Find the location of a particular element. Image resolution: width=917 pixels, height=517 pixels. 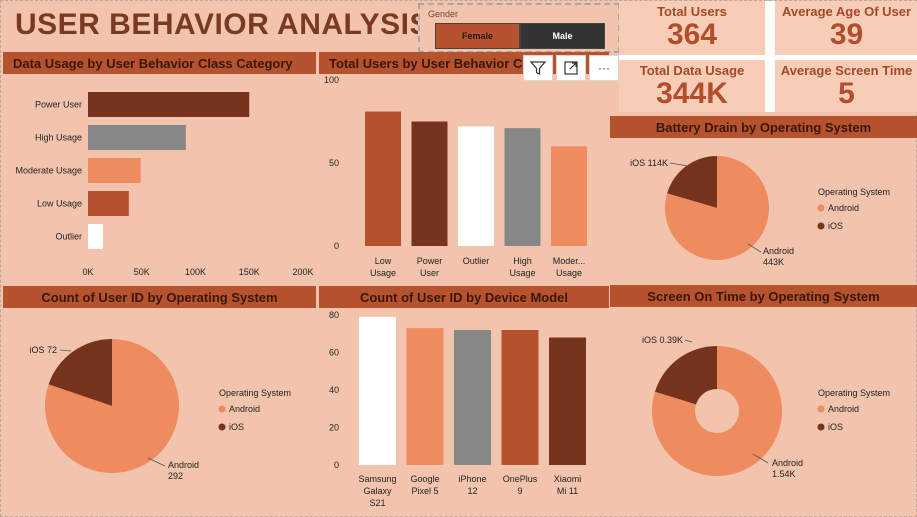

category-label: Moder... Usage is located at coordinates (569, 267).